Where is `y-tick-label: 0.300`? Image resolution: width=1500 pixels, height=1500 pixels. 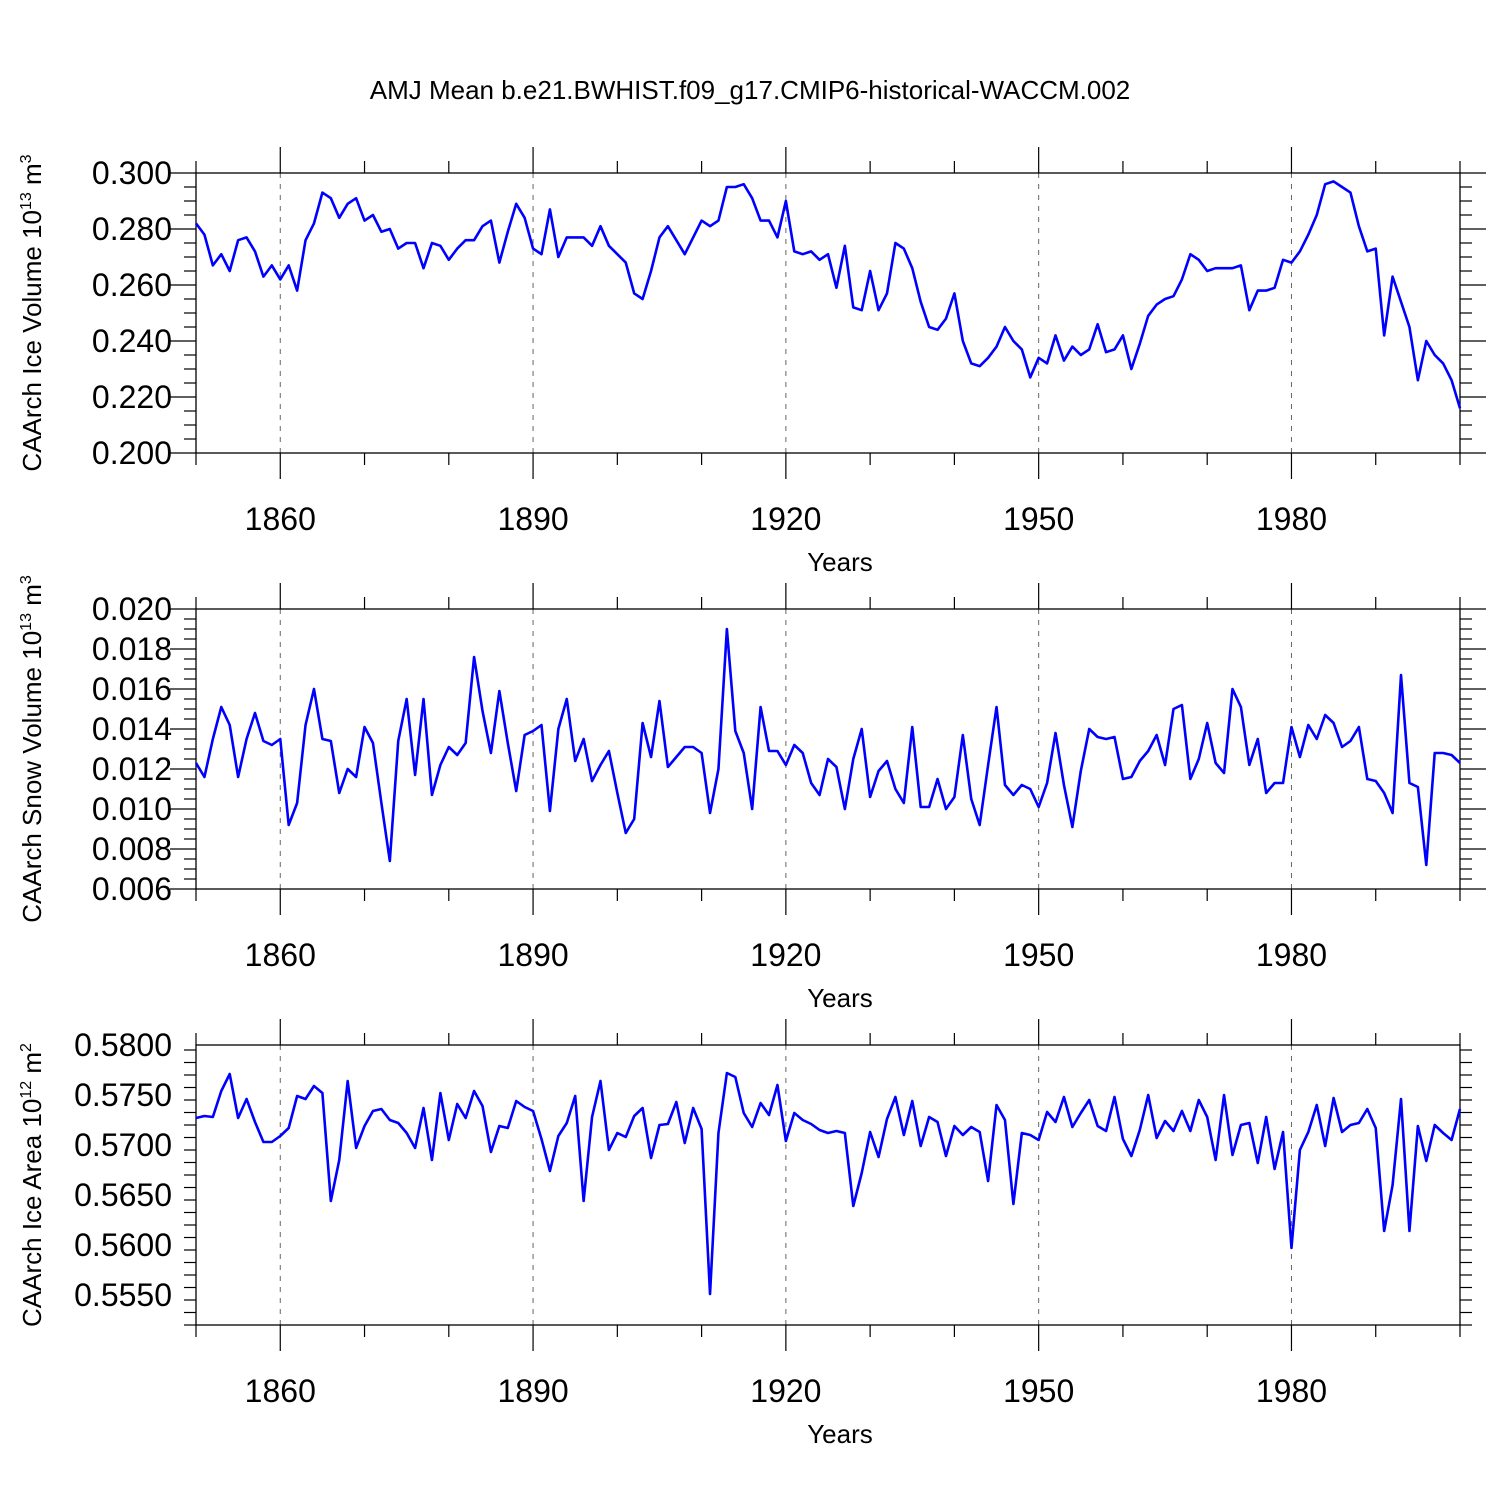 y-tick-label: 0.300 is located at coordinates (132, 173).